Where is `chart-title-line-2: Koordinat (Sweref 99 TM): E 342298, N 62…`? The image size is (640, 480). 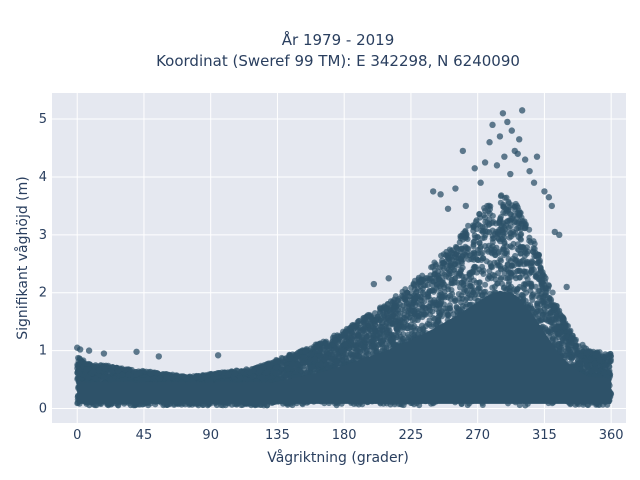 chart-title-line-2: Koordinat (Sweref 99 TM): E 342298, N 62… is located at coordinates (338, 61).